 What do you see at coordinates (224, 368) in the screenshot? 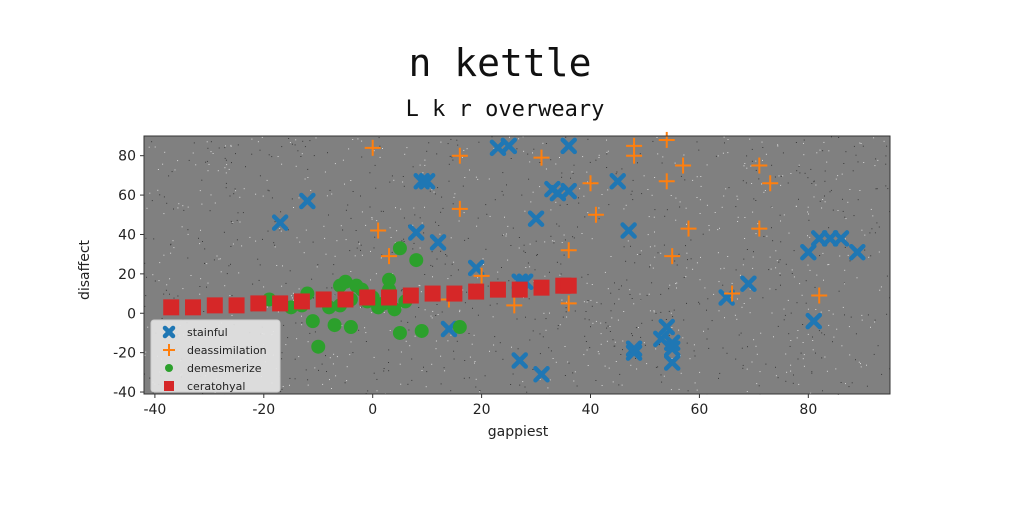
I see `legend-label: demesmerize` at bounding box center [224, 368].